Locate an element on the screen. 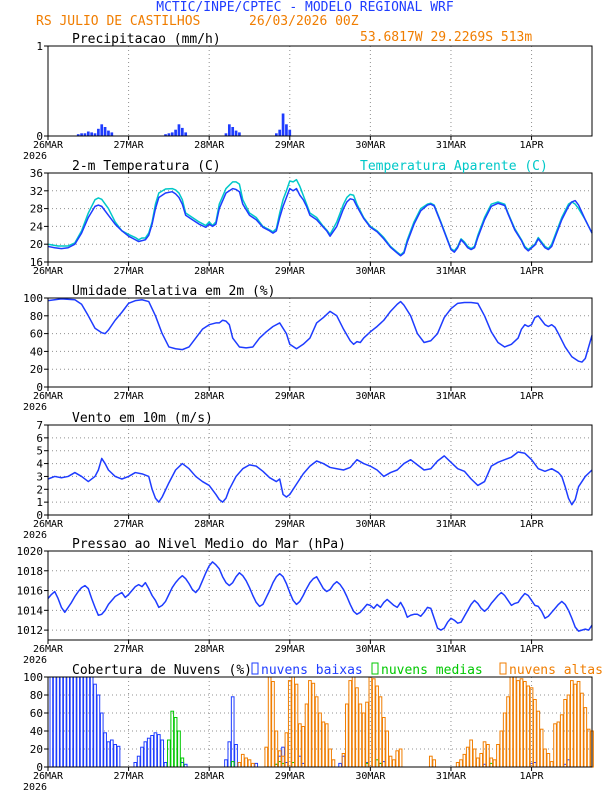  y-tick-label: 1012 is located at coordinates (30, 630).